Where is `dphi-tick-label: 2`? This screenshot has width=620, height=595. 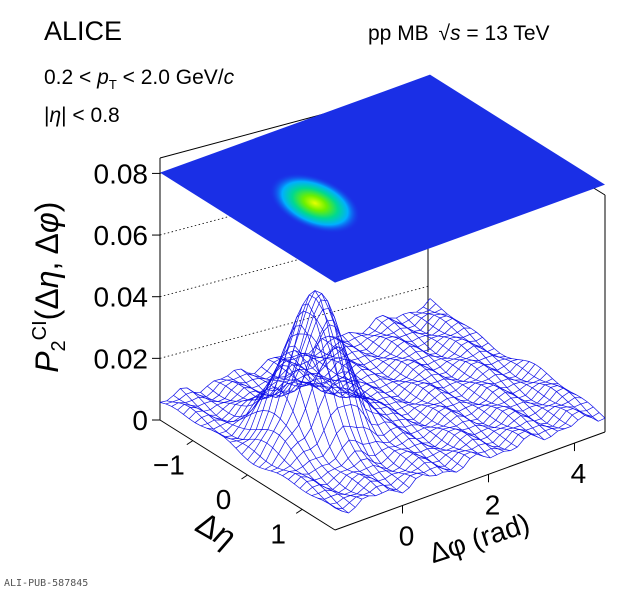
dphi-tick-label: 2 is located at coordinates (493, 504).